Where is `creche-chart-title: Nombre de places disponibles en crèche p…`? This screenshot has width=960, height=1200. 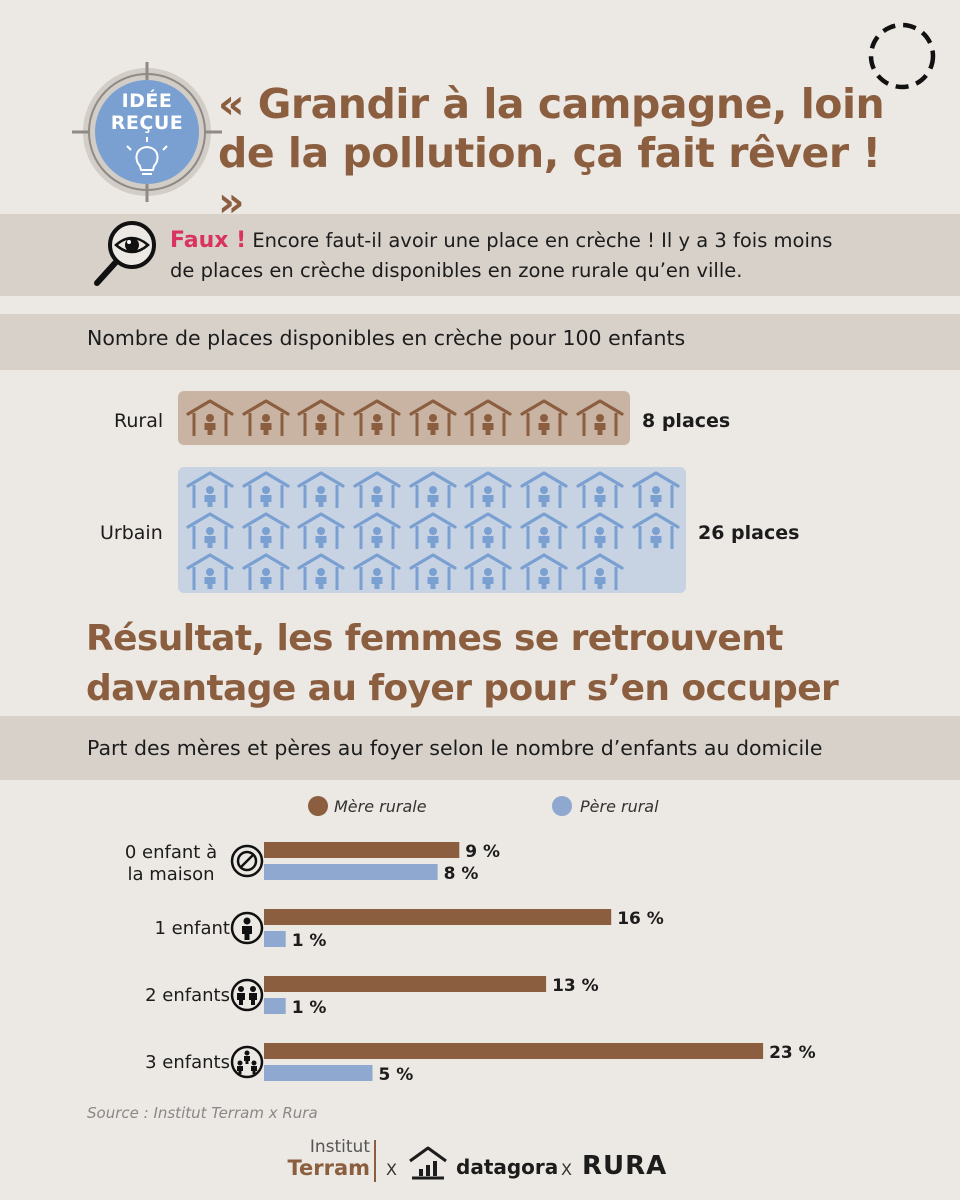 creche-chart-title: Nombre de places disponibles en crèche p… is located at coordinates (386, 338).